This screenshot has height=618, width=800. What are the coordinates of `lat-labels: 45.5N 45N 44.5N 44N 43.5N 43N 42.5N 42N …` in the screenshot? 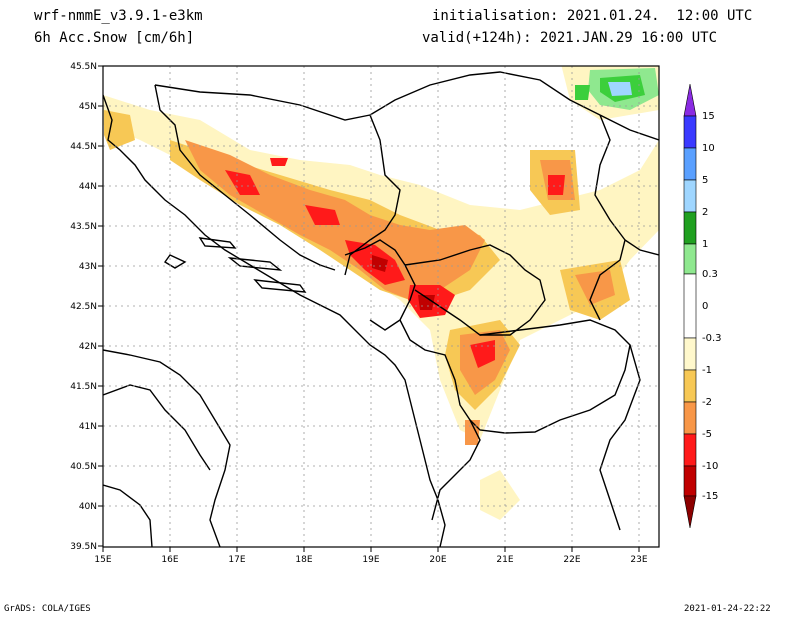 It's located at (83, 307).